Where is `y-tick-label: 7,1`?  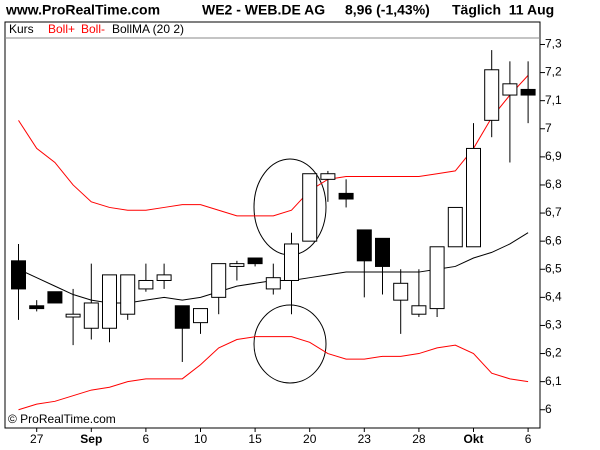 y-tick-label: 7,1 is located at coordinates (553, 100).